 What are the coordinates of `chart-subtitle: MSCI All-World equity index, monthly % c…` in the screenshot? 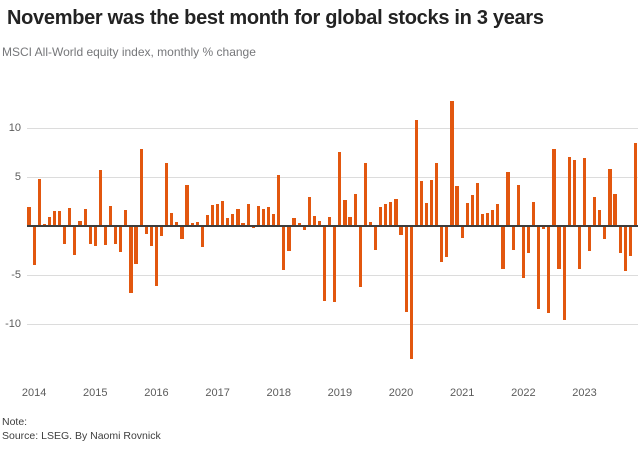 It's located at (129, 52).